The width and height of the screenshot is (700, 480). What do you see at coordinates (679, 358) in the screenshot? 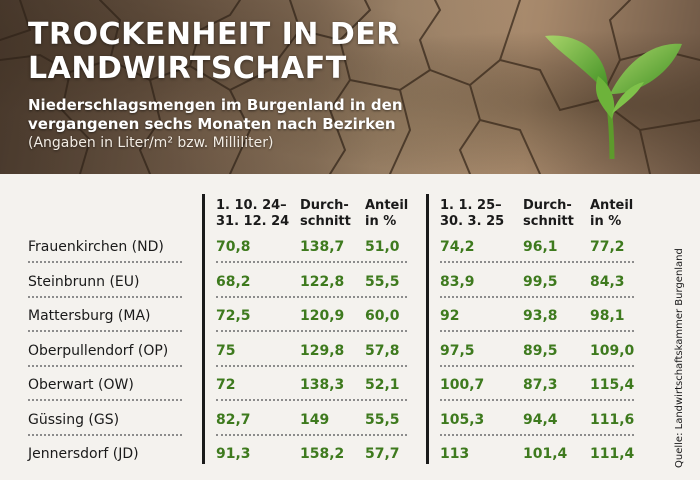
I see `source-note: Quelle: Landwirtschaftskammer Burgenland` at bounding box center [679, 358].